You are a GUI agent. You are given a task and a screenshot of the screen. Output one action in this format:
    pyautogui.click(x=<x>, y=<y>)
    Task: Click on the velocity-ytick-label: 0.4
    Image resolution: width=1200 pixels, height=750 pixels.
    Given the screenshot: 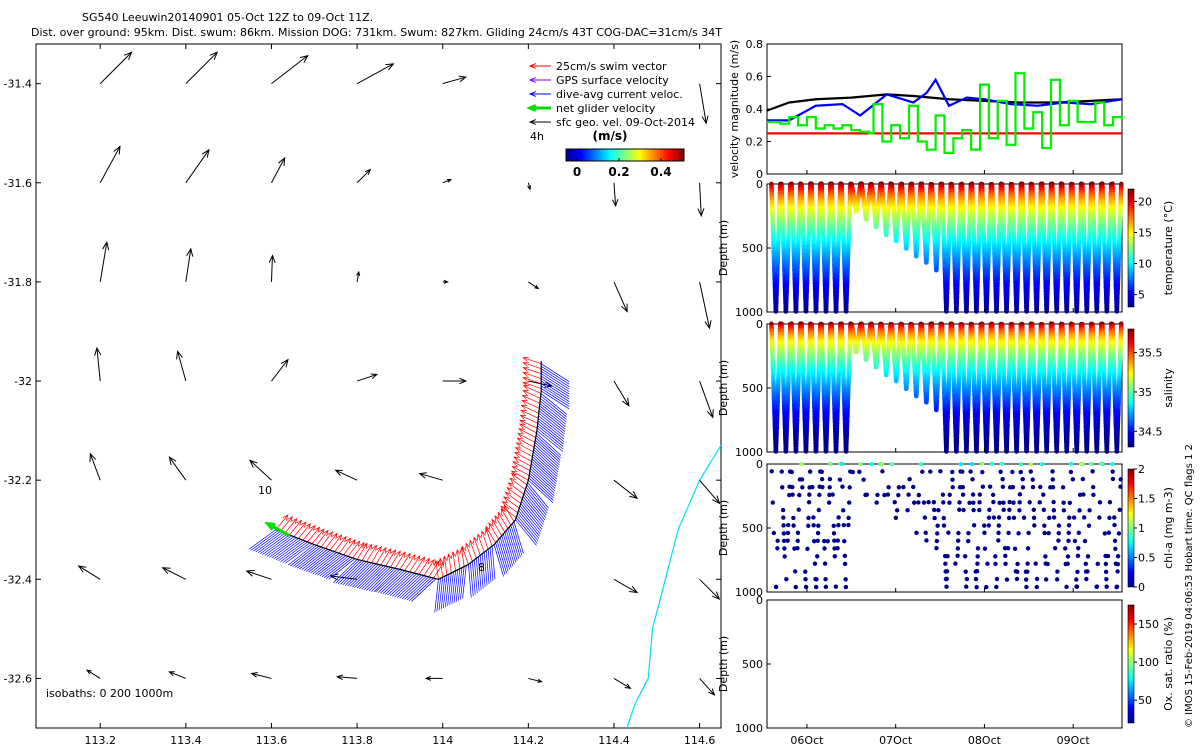 What is the action you would take?
    pyautogui.click(x=755, y=109)
    